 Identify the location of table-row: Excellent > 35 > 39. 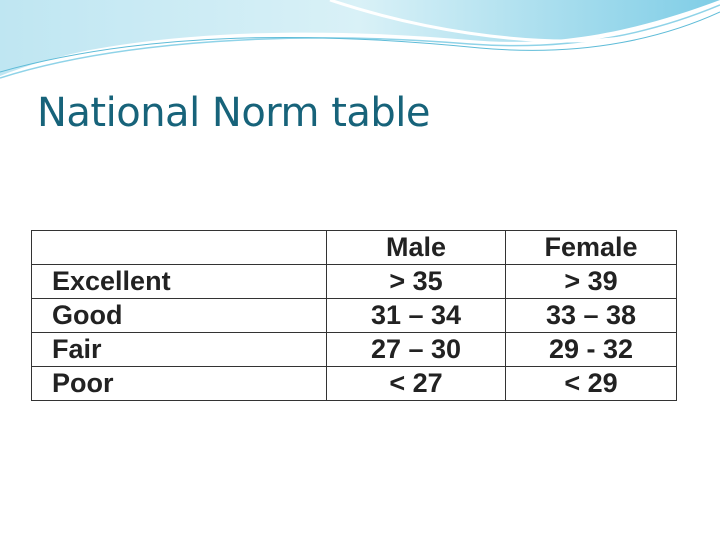
(354, 281).